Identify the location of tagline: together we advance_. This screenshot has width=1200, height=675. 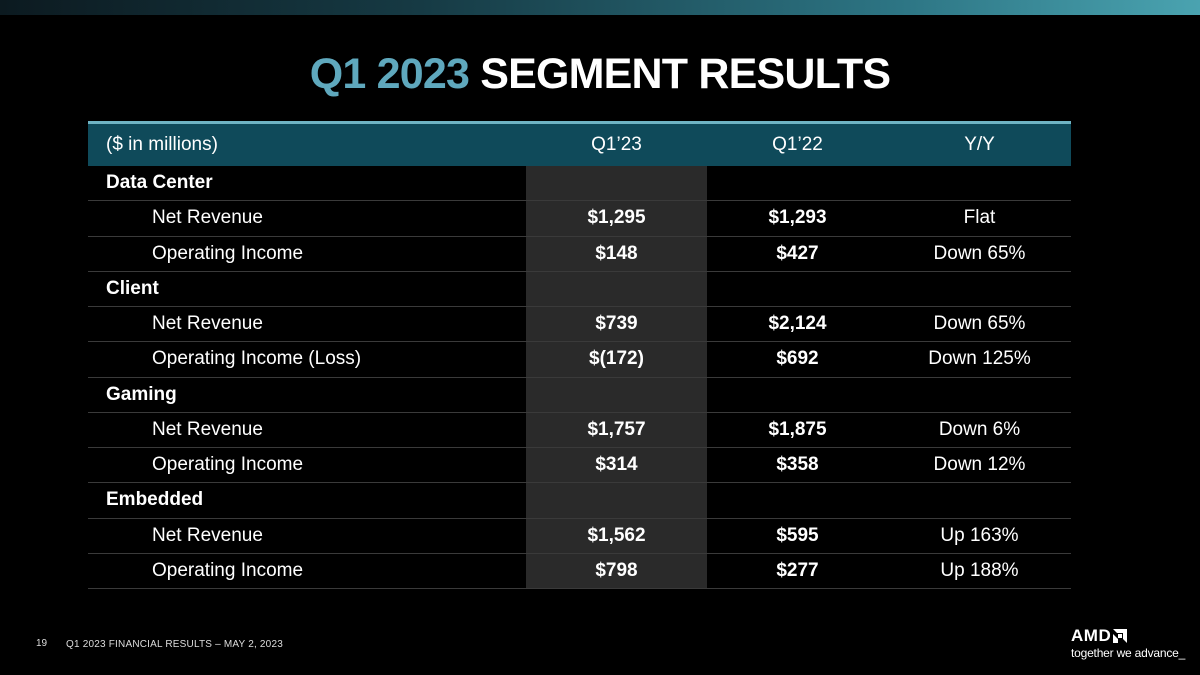
(1128, 653).